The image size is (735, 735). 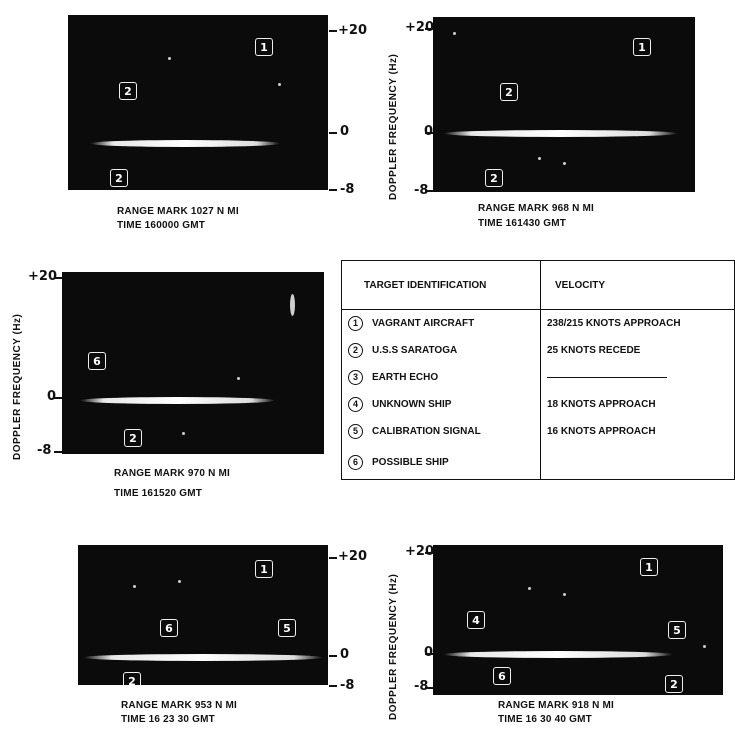 I want to click on time-label: TIME 16 30 40 GMT, so click(x=545, y=719).